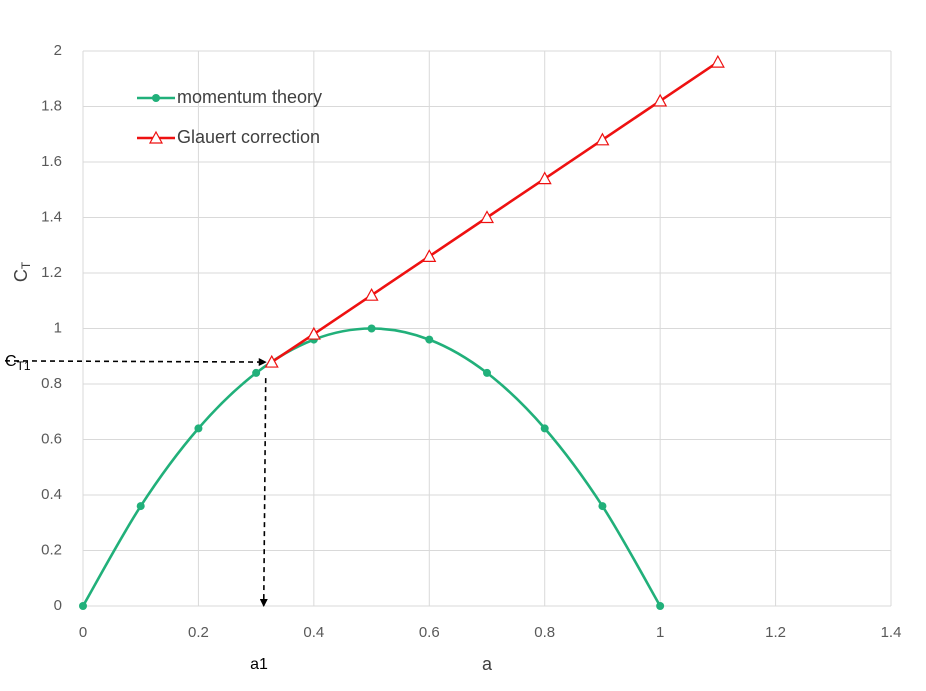 This screenshot has width=926, height=691. Describe the element at coordinates (58, 605) in the screenshot. I see `y-tick-label: 0` at that location.